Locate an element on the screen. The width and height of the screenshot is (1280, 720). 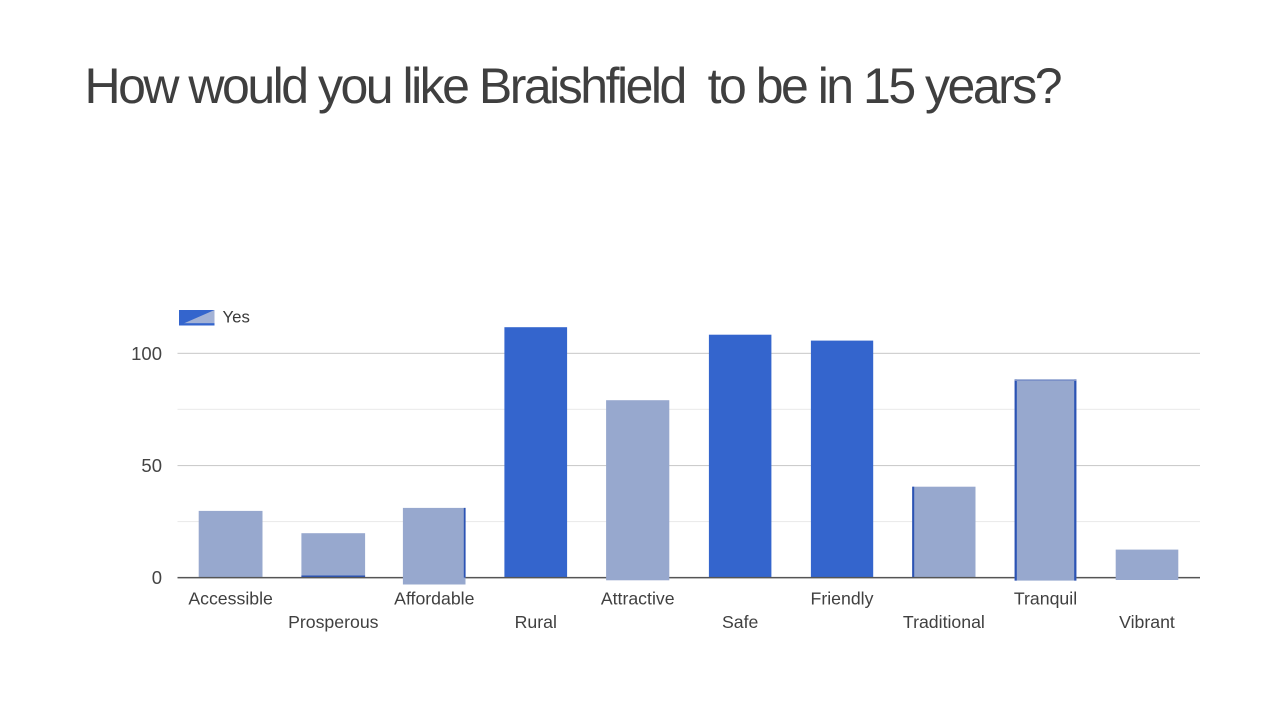
svg-text: 0 is located at coordinates (157, 577).